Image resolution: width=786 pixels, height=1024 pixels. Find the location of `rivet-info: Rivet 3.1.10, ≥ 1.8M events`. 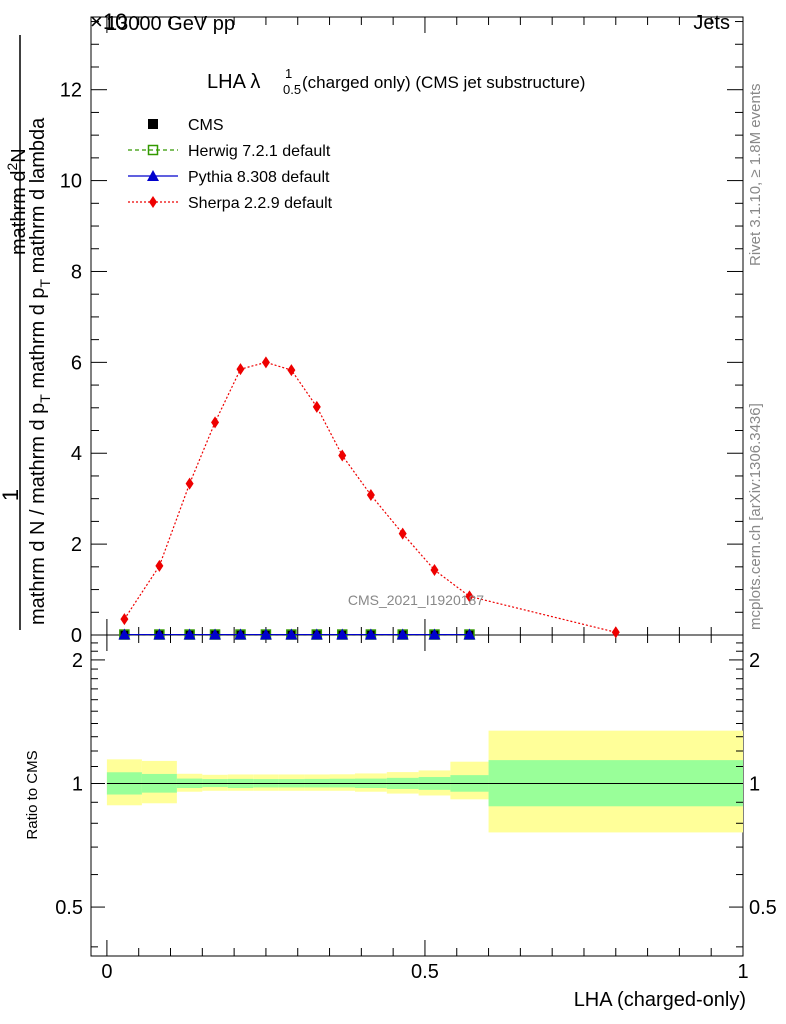

rivet-info: Rivet 3.1.10, ≥ 1.8M events is located at coordinates (755, 175).